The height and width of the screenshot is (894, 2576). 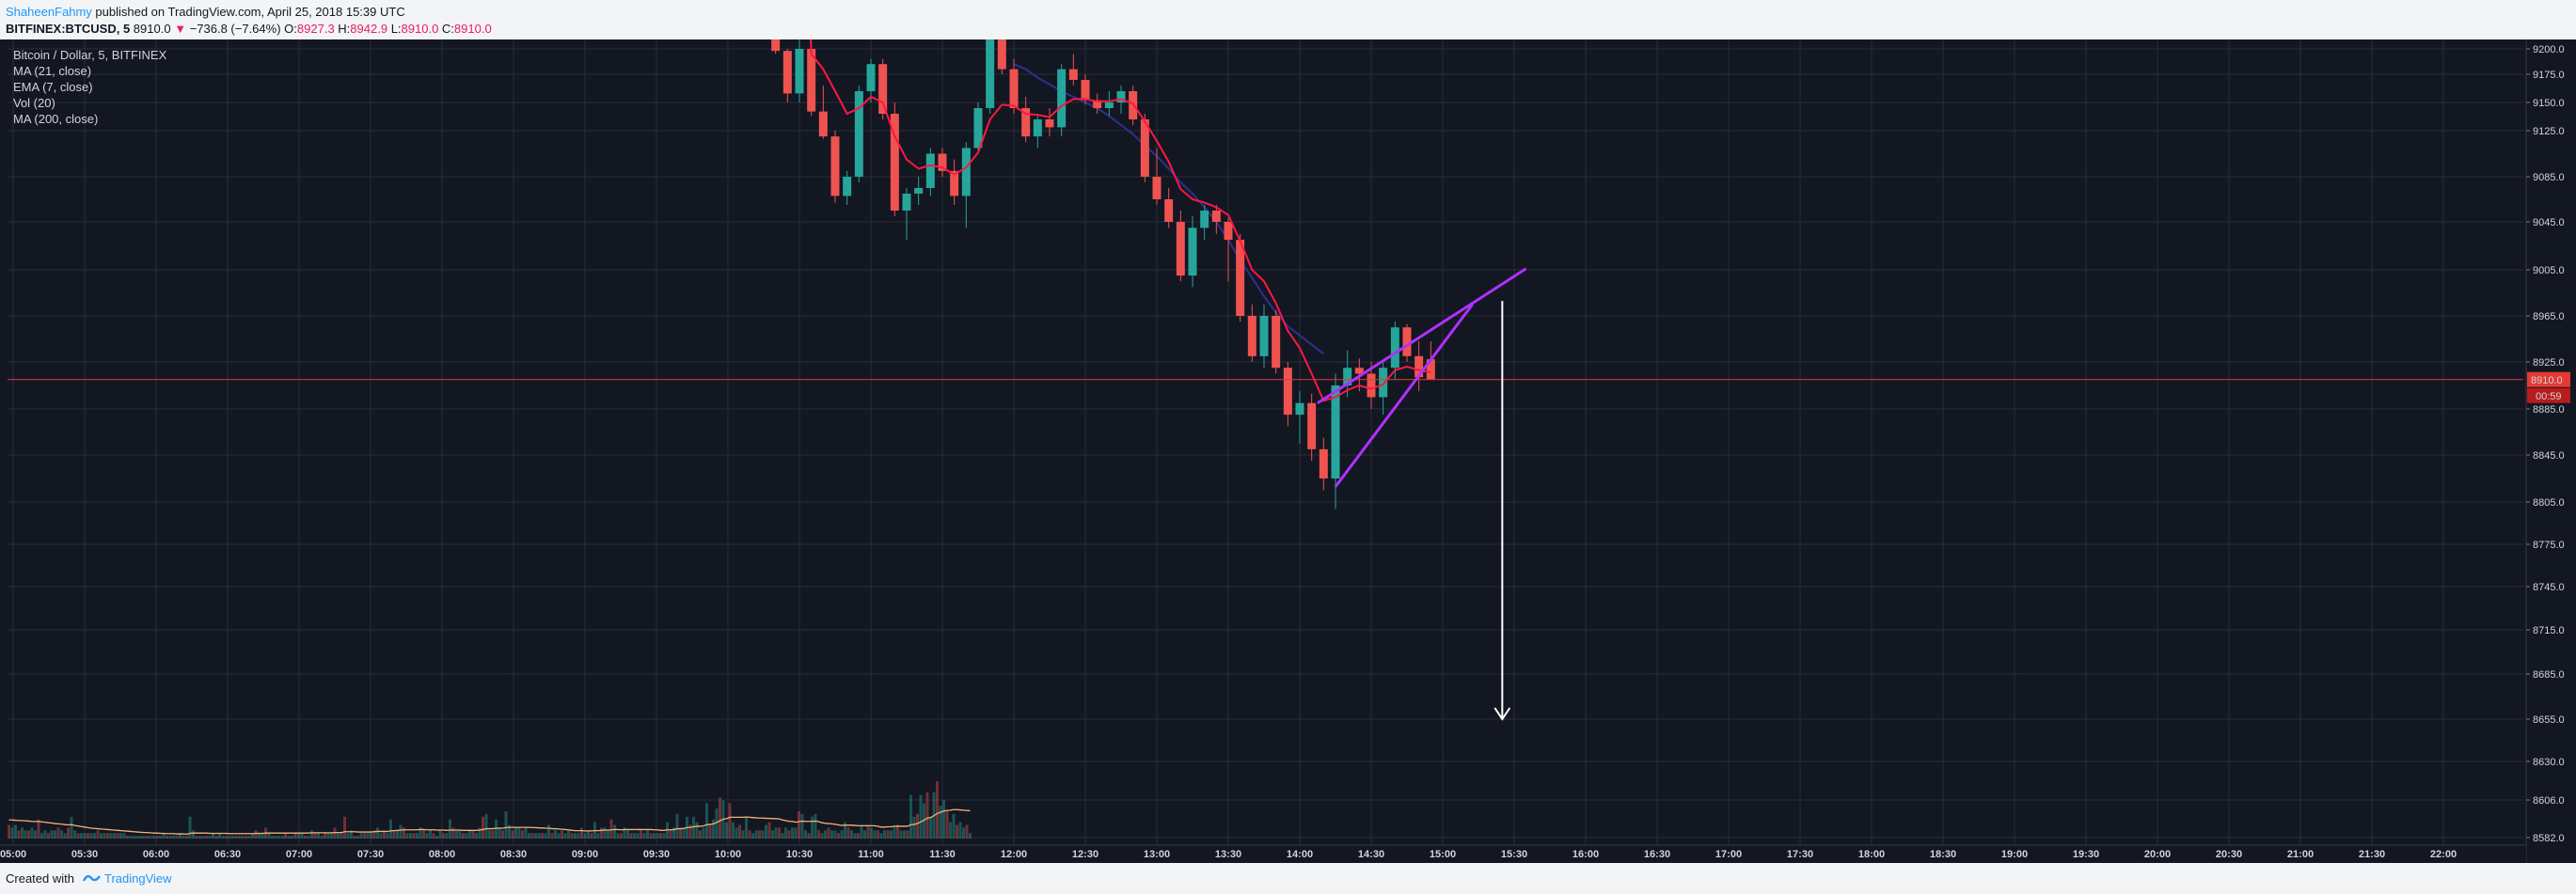 What do you see at coordinates (799, 855) in the screenshot?
I see `time-tick-label: 10:30` at bounding box center [799, 855].